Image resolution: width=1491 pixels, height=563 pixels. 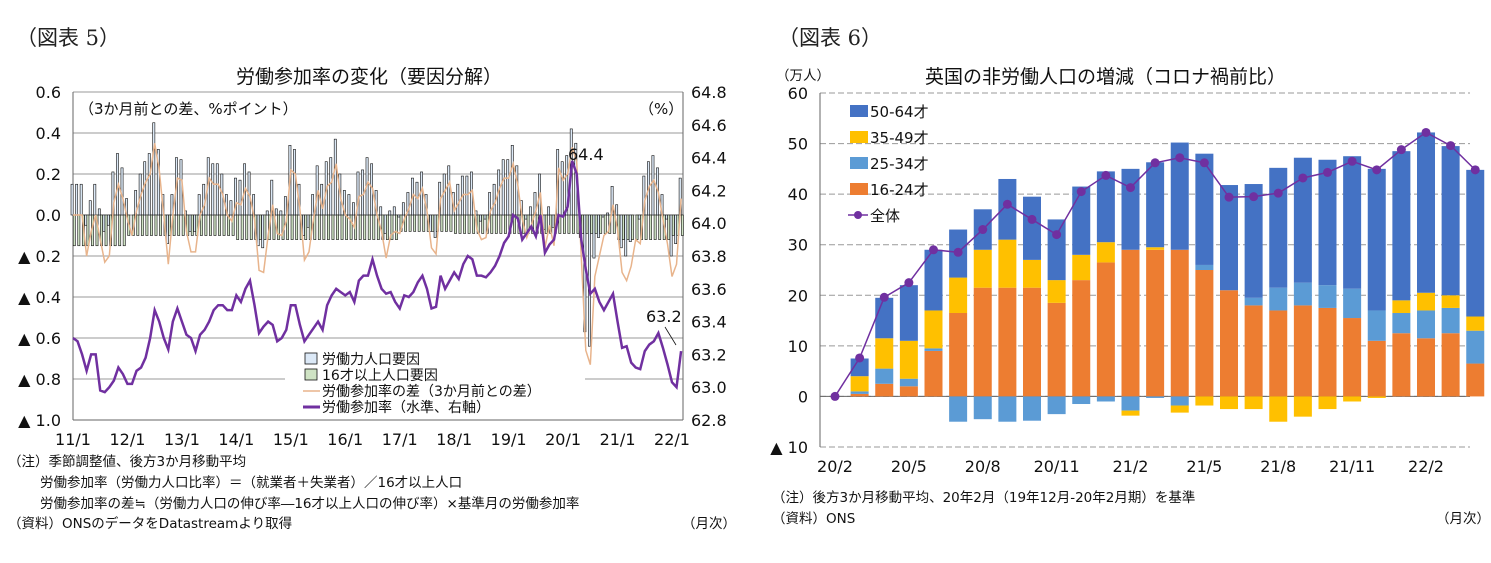 What do you see at coordinates (709, 92) in the screenshot?
I see `right-tick-label: 64.8` at bounding box center [709, 92].